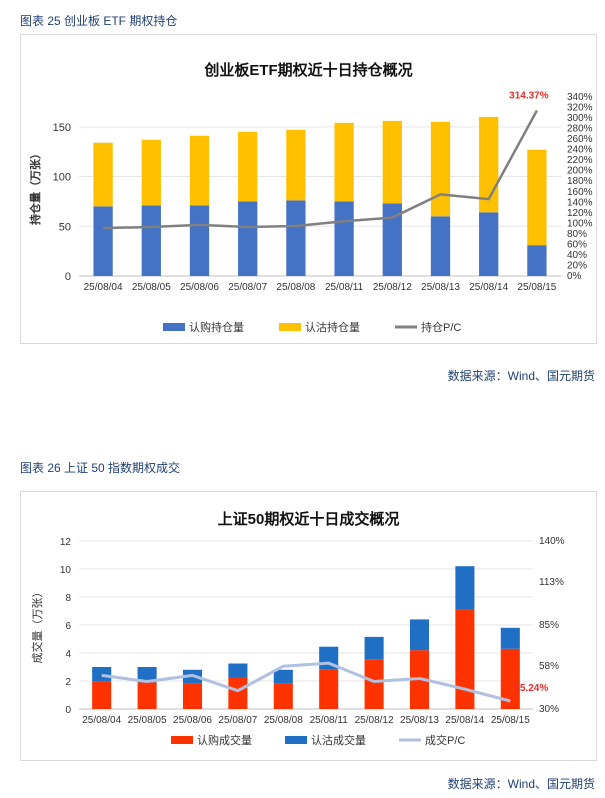 The image size is (605, 798). What do you see at coordinates (103, 287) in the screenshot?
I see `x-tick-label: 25/08/04` at bounding box center [103, 287].